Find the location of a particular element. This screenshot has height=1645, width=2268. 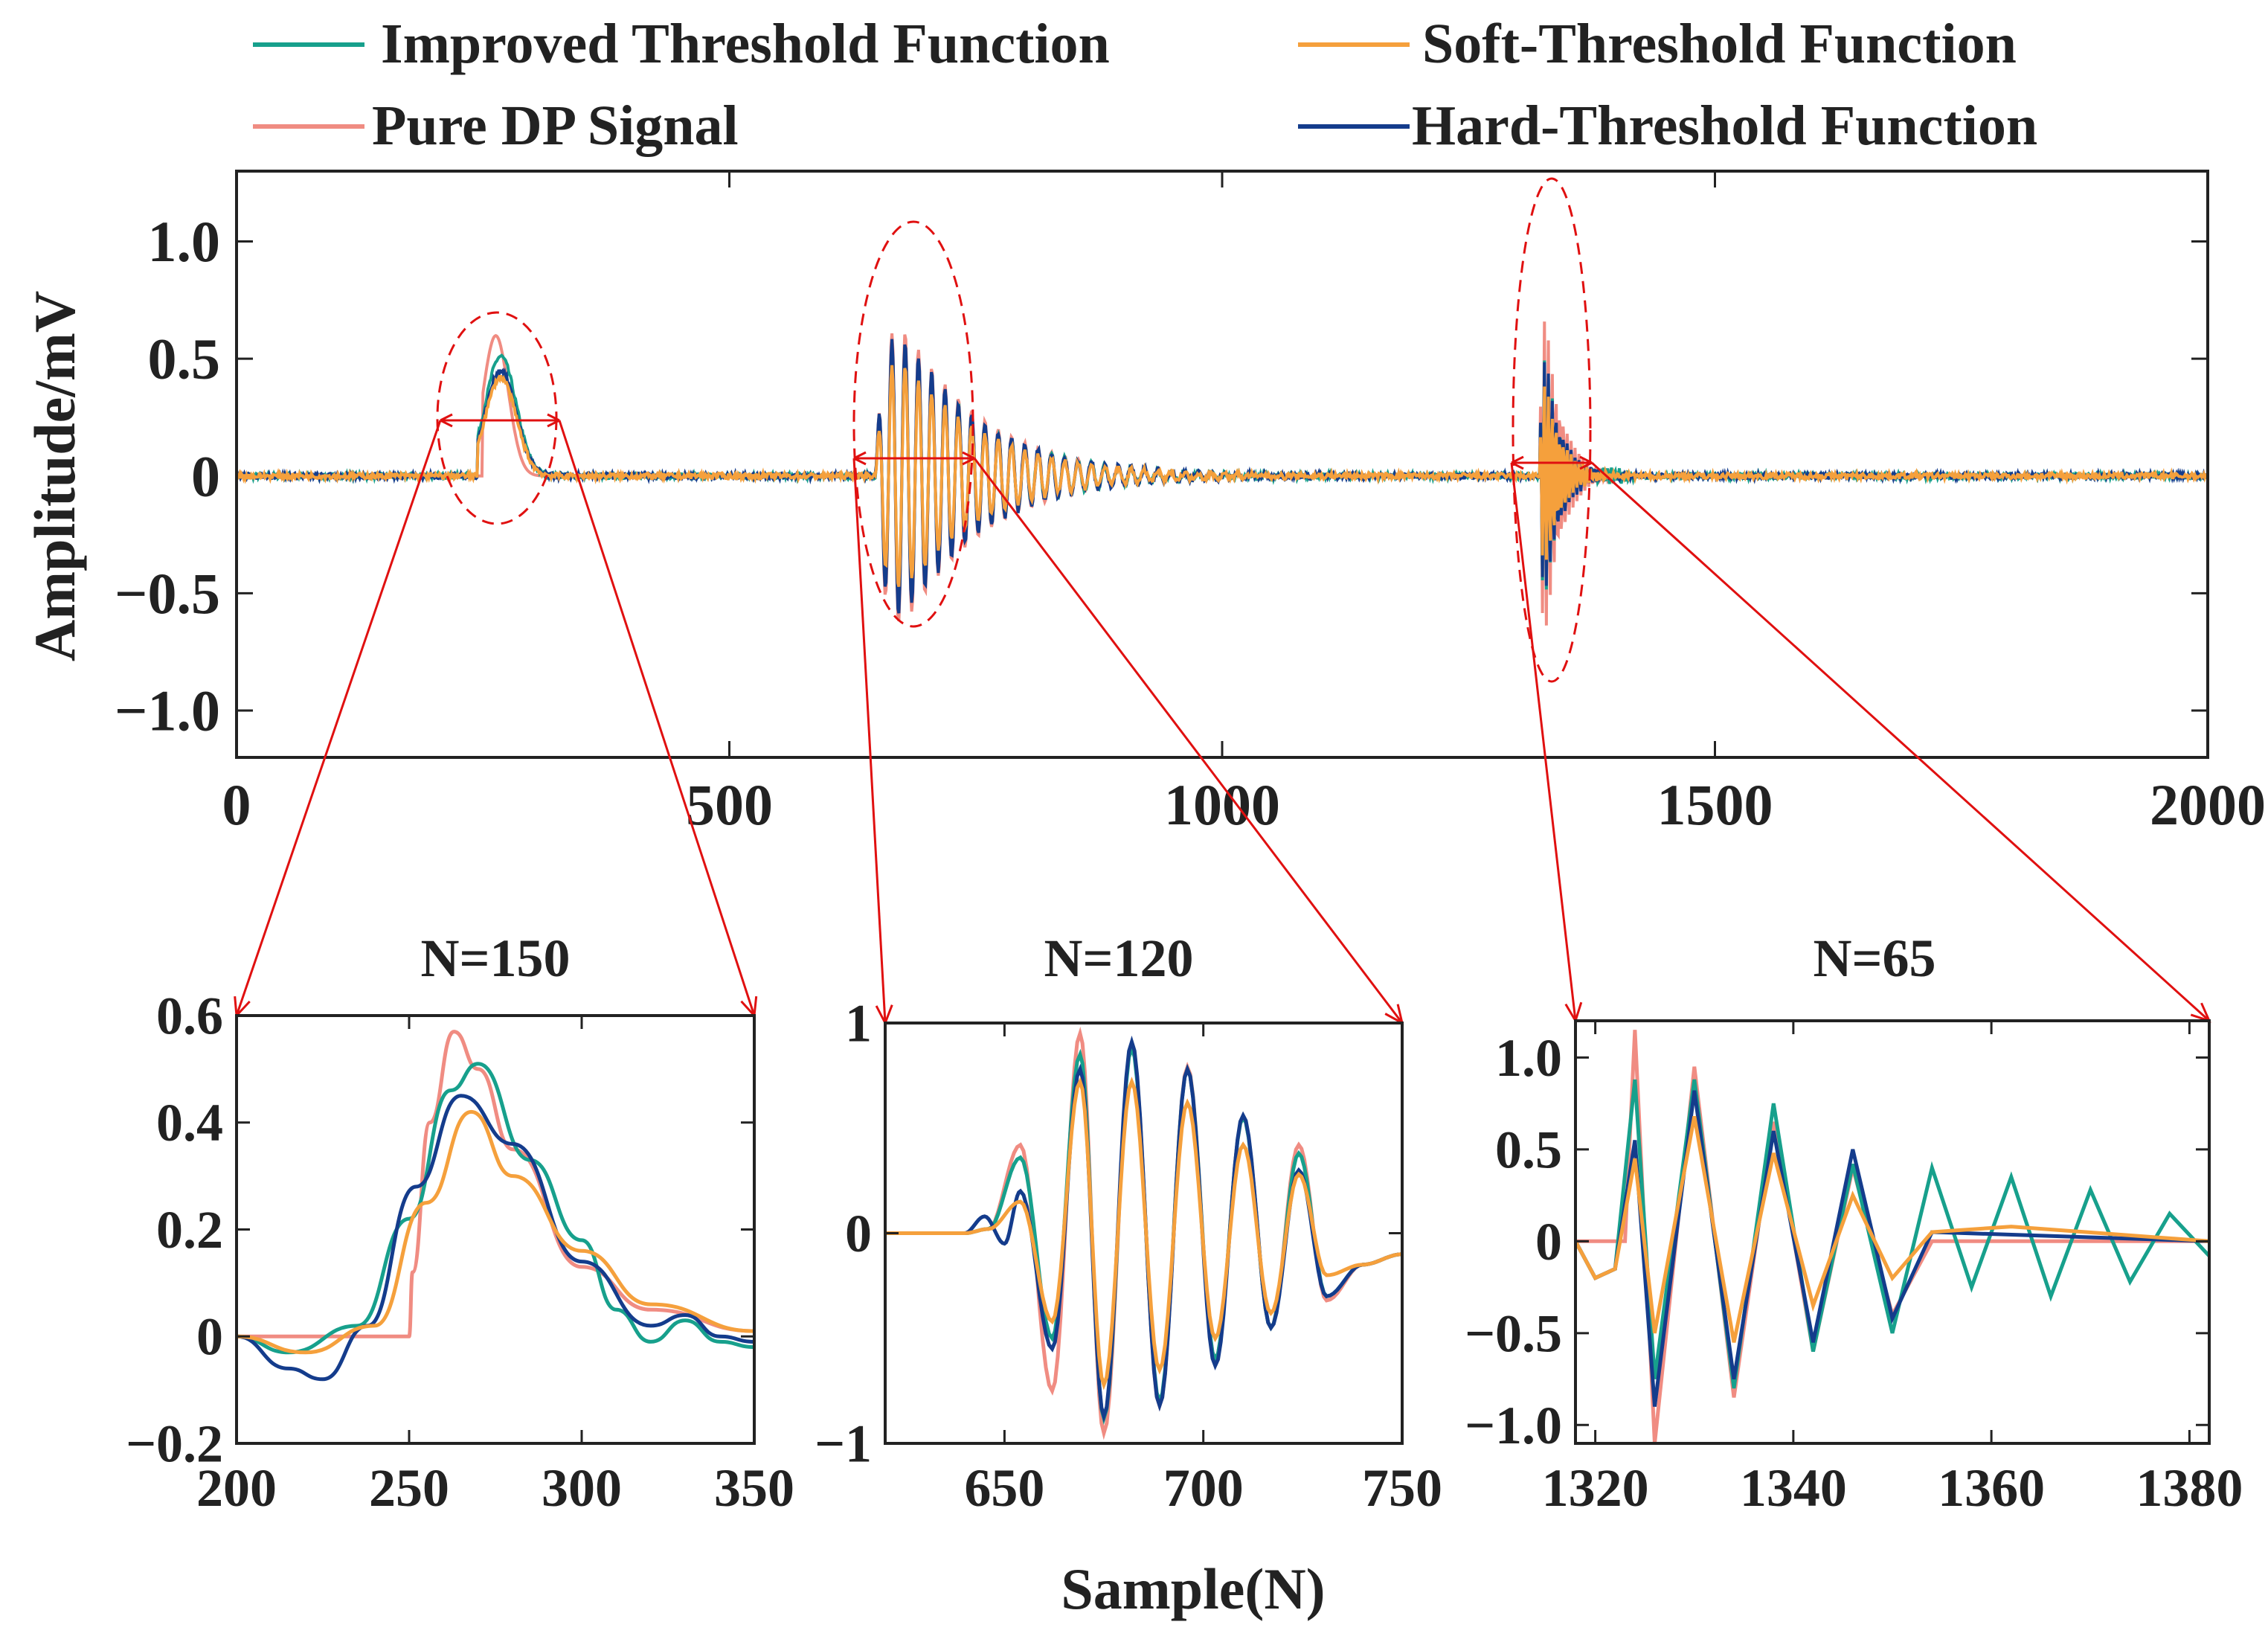

x-tick-label: 650 is located at coordinates (1004, 1488).